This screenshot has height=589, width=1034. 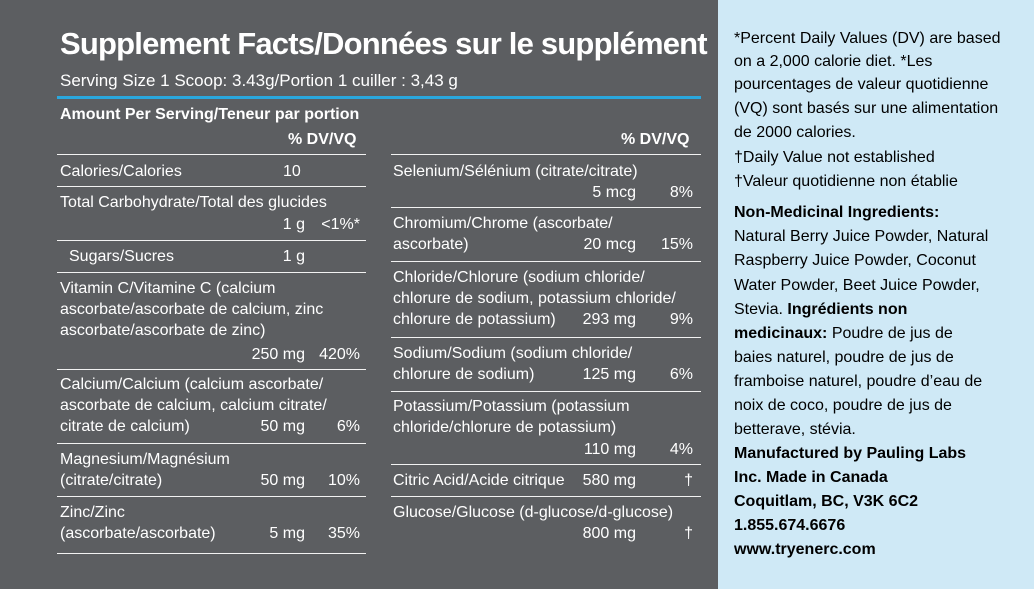 I want to click on nutrient-label: Citric Acid/Acide citrique, so click(x=479, y=480).